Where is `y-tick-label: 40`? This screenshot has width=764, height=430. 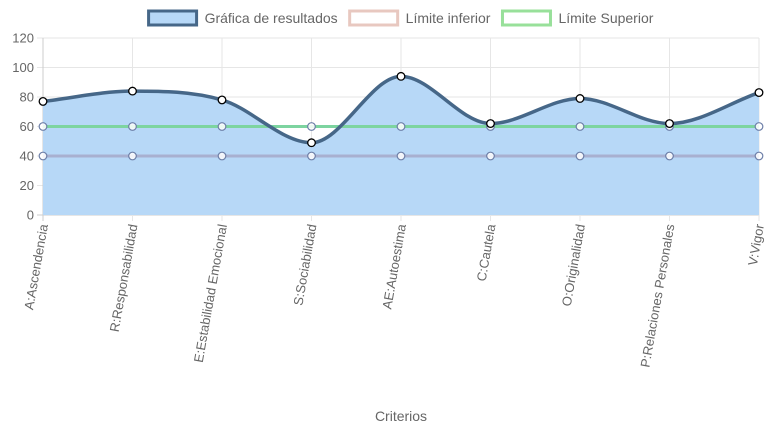
y-tick-label: 40 is located at coordinates (27, 156).